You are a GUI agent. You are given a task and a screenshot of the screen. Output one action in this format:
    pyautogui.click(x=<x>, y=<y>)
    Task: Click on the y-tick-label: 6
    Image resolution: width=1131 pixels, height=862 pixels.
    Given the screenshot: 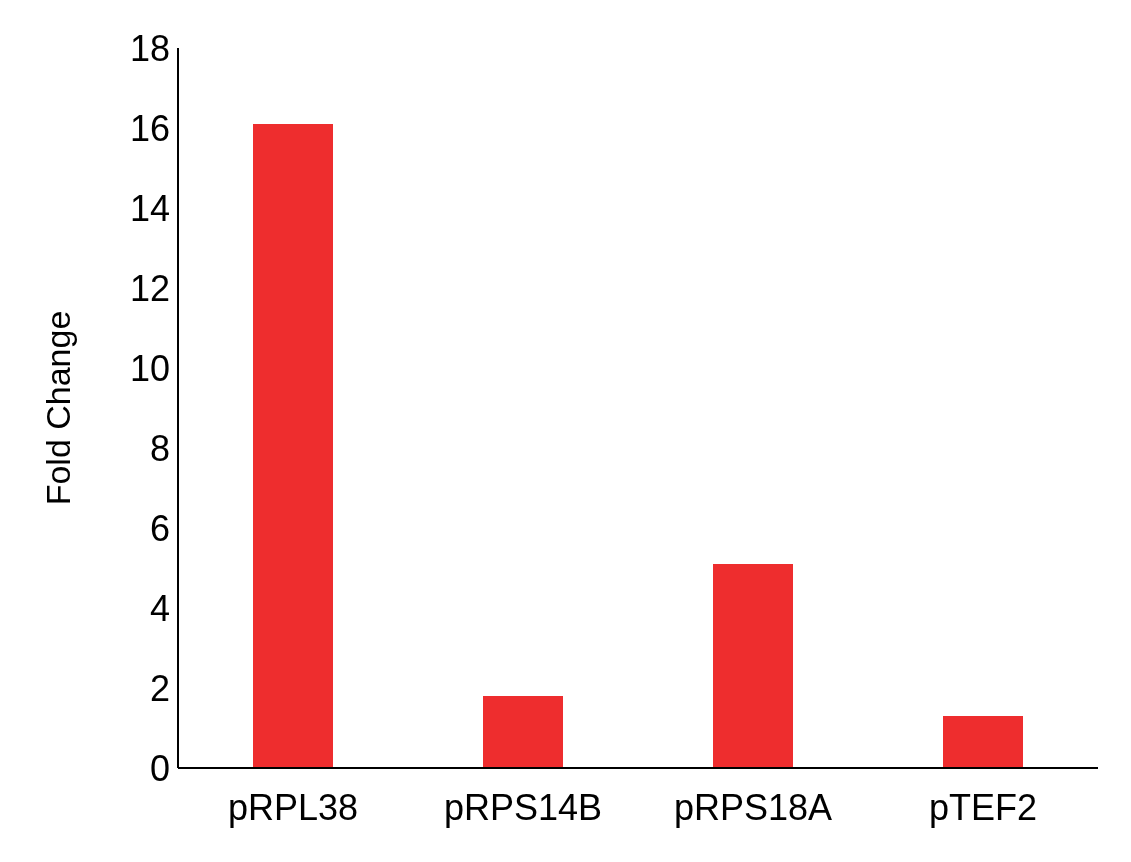 What is the action you would take?
    pyautogui.click(x=159, y=528)
    